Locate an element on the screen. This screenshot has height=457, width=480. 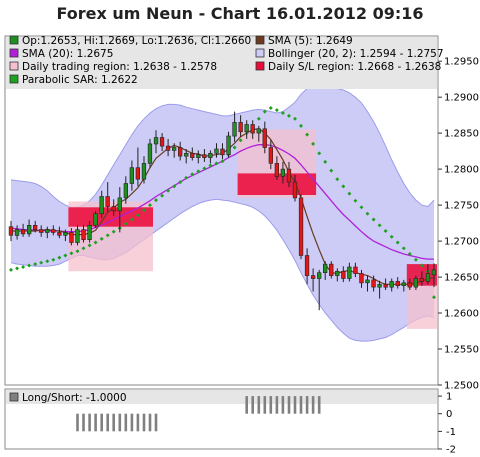
legend-box is located at coordinates (221, 63).